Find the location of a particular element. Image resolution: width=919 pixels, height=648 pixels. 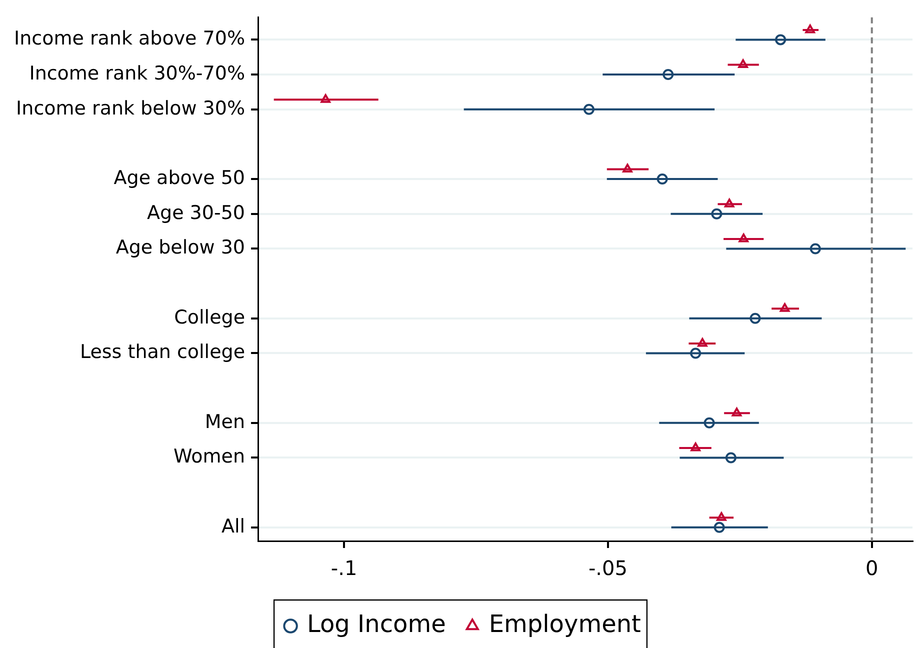

x-tick-label: 0 is located at coordinates (871, 568).